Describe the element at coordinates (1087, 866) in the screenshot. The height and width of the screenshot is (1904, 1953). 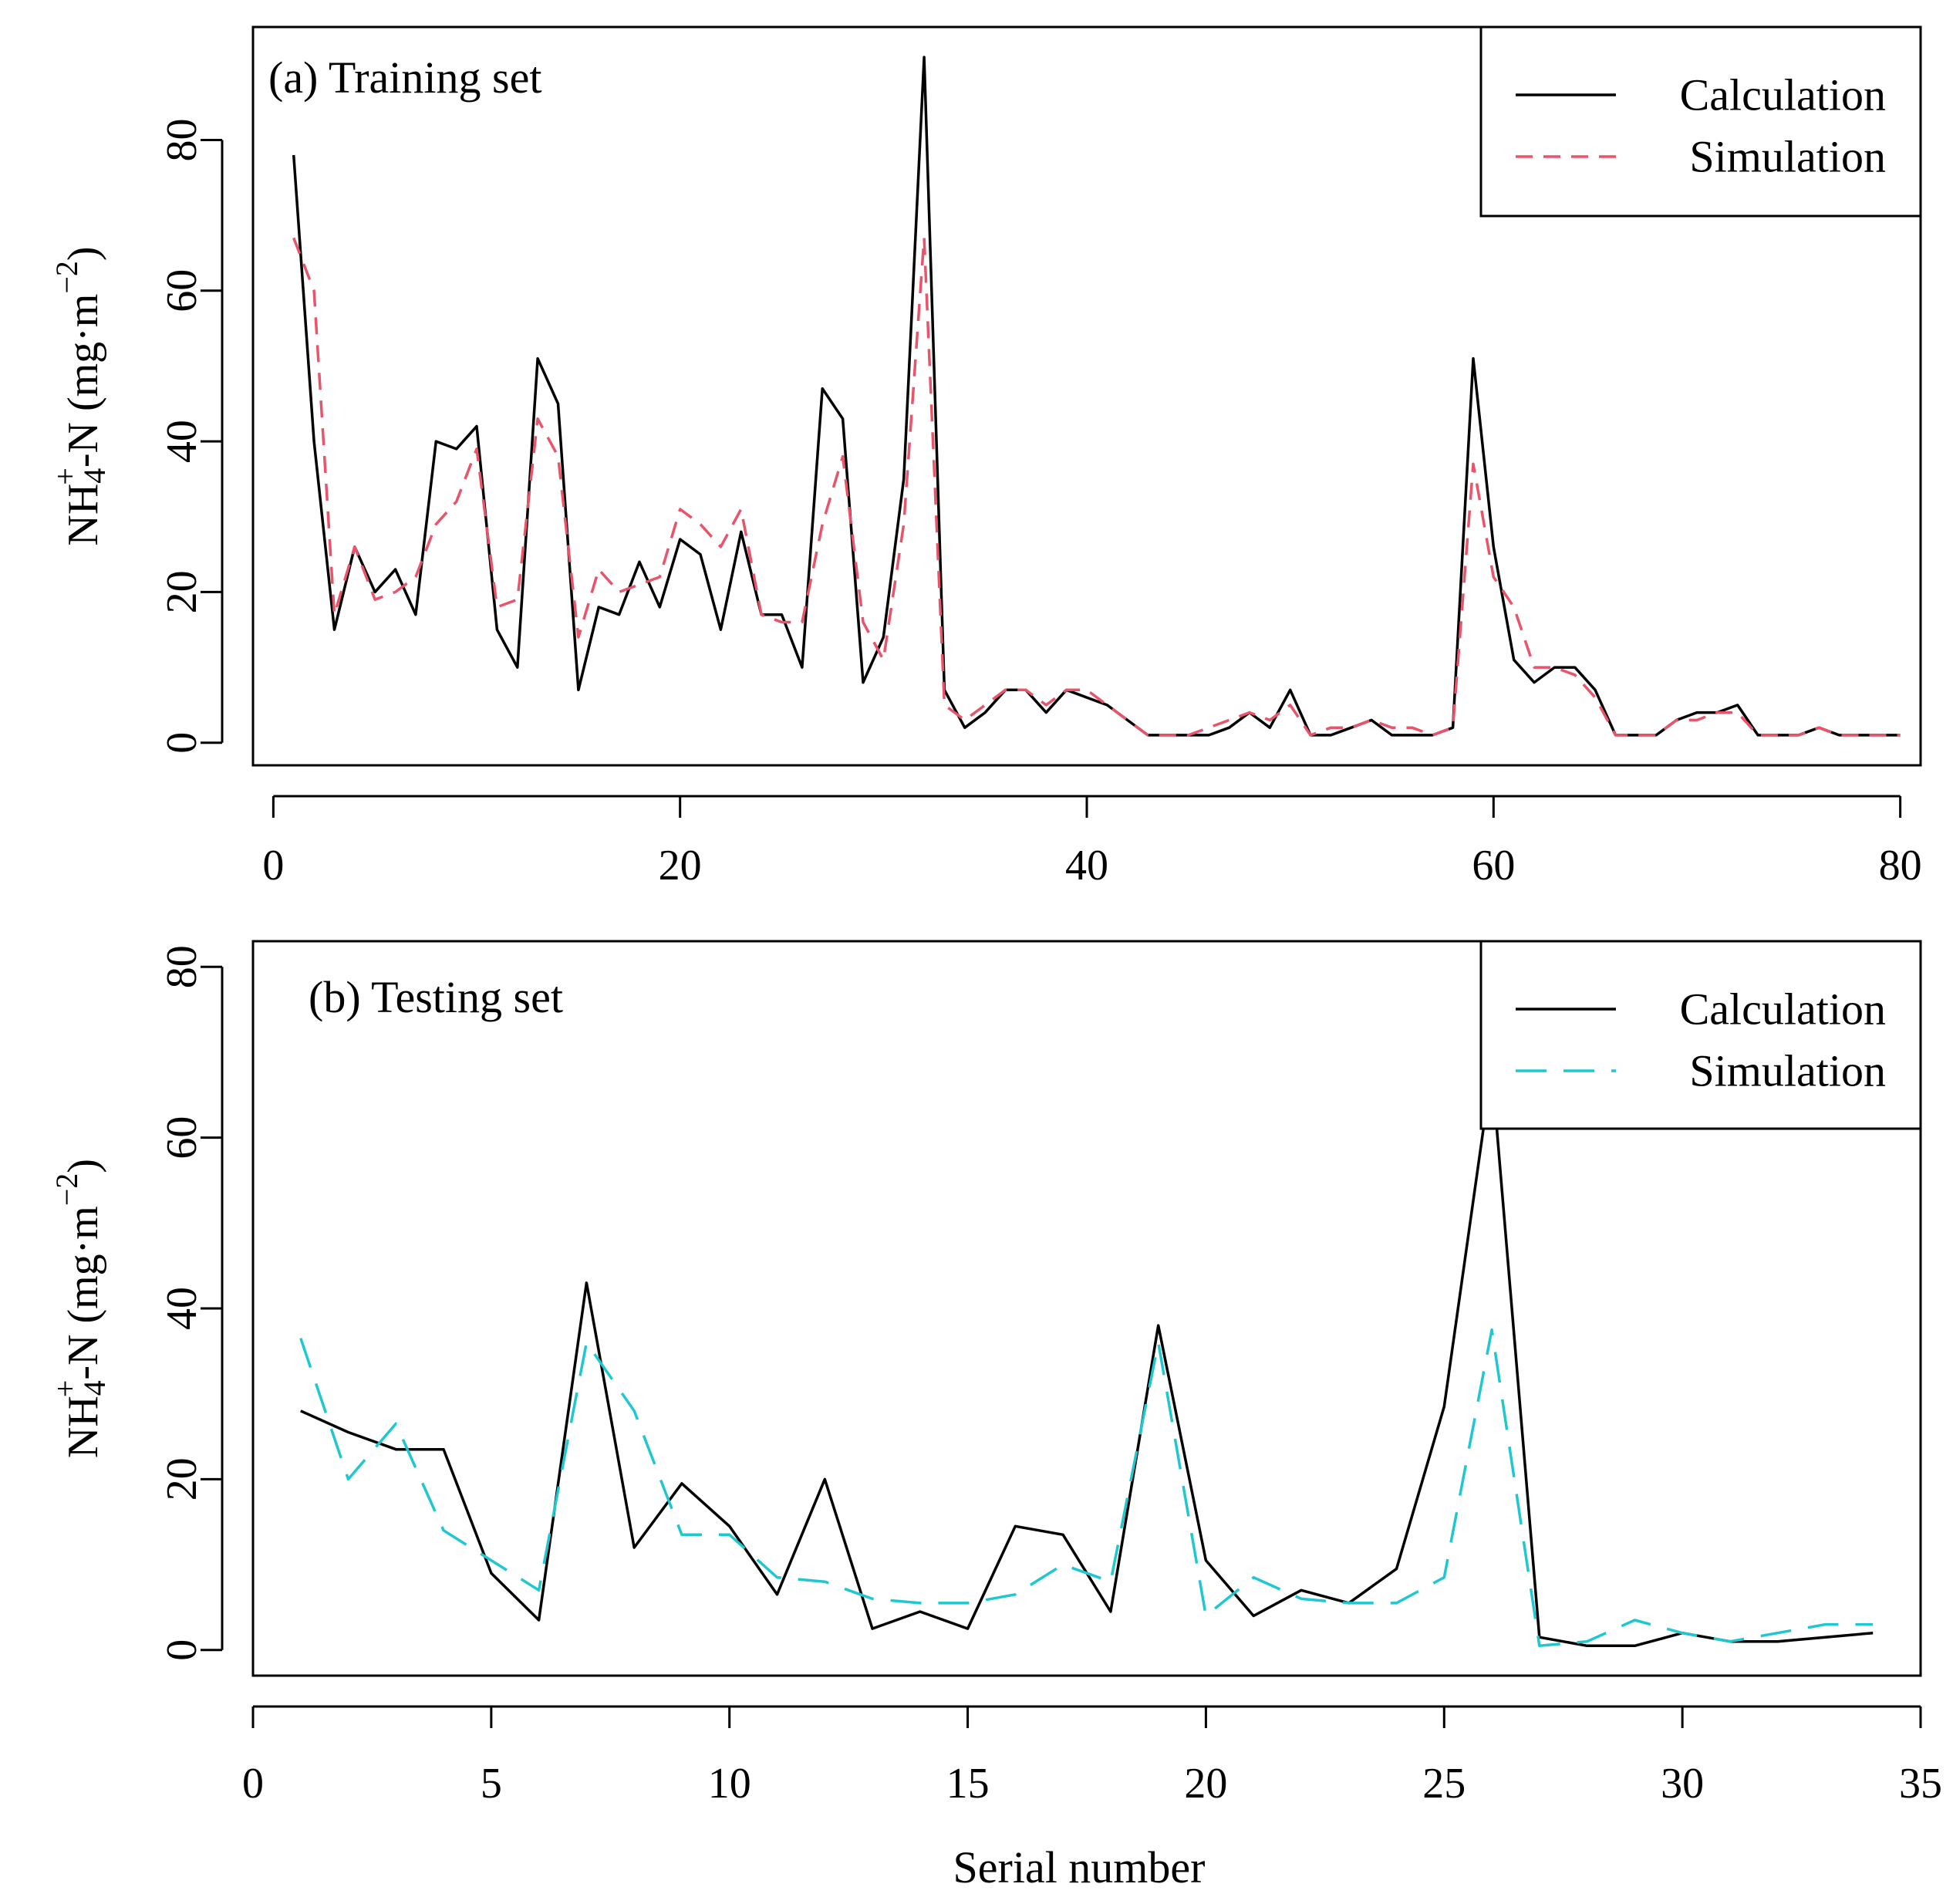
I see `x-tick-label: 40` at that location.